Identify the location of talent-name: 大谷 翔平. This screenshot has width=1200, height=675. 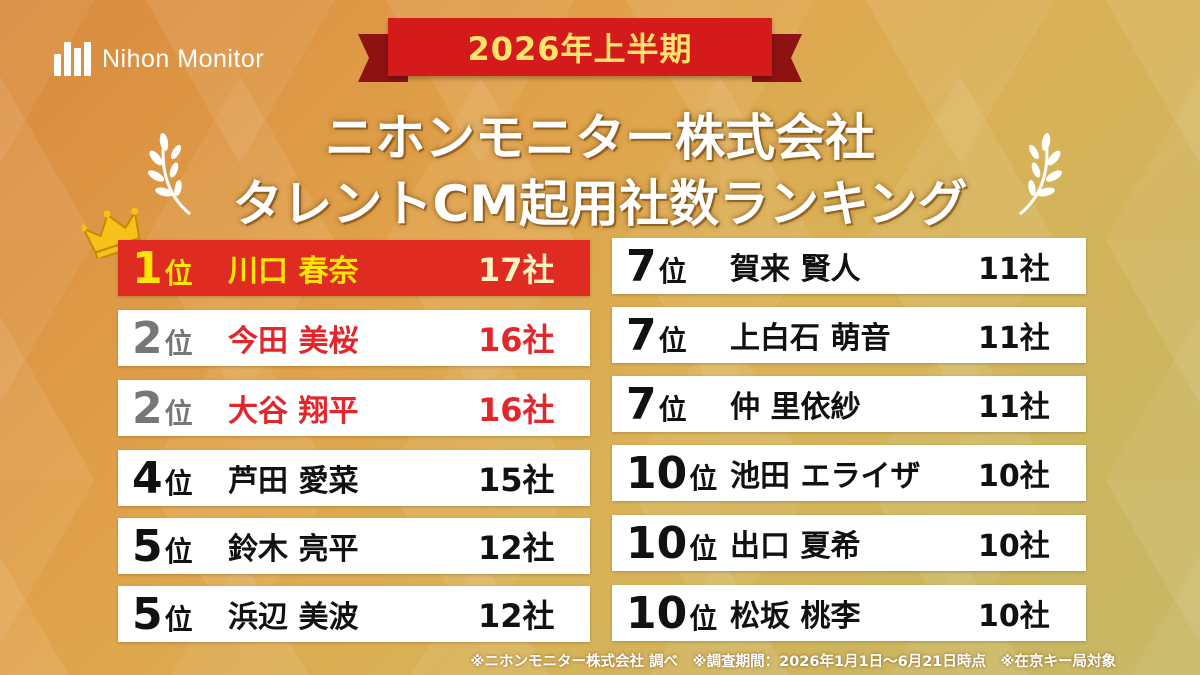
(293, 411).